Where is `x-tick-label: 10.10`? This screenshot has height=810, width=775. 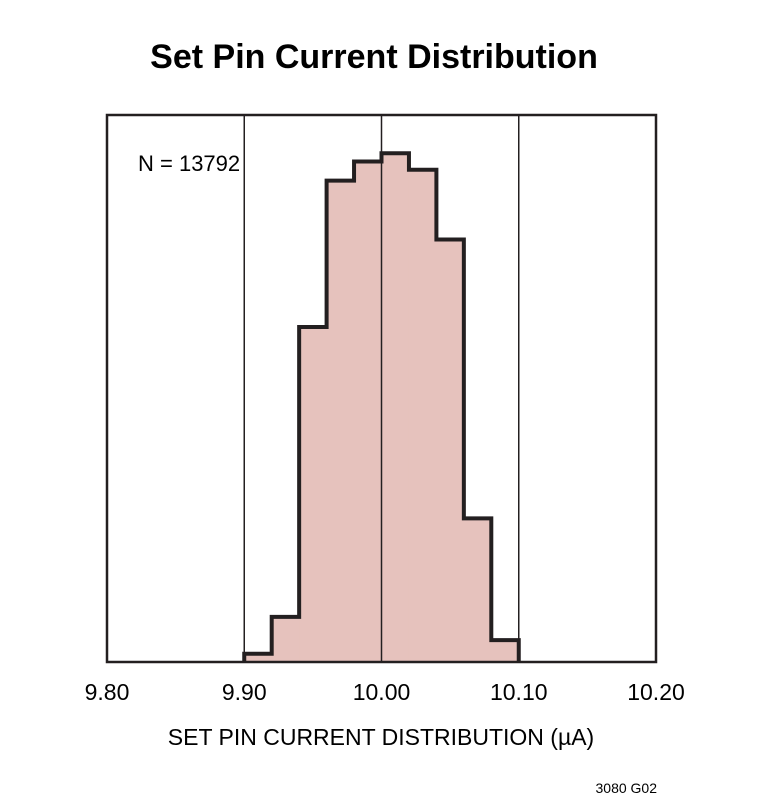
x-tick-label: 10.10 is located at coordinates (519, 692).